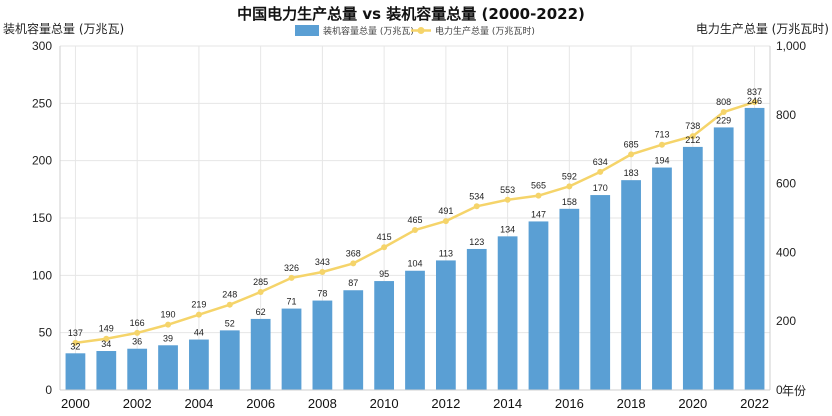  Describe the element at coordinates (754, 403) in the screenshot. I see `x-tick-label: 2022` at that location.